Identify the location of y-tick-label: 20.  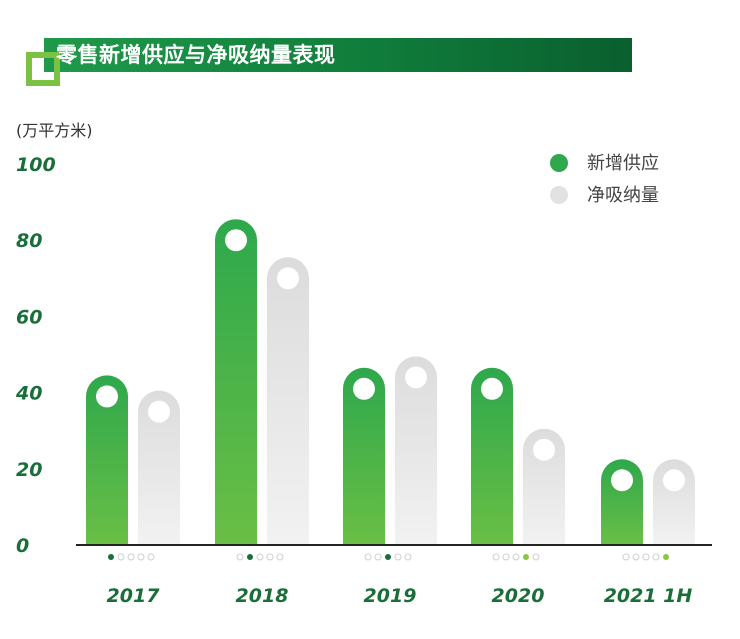
(29, 470).